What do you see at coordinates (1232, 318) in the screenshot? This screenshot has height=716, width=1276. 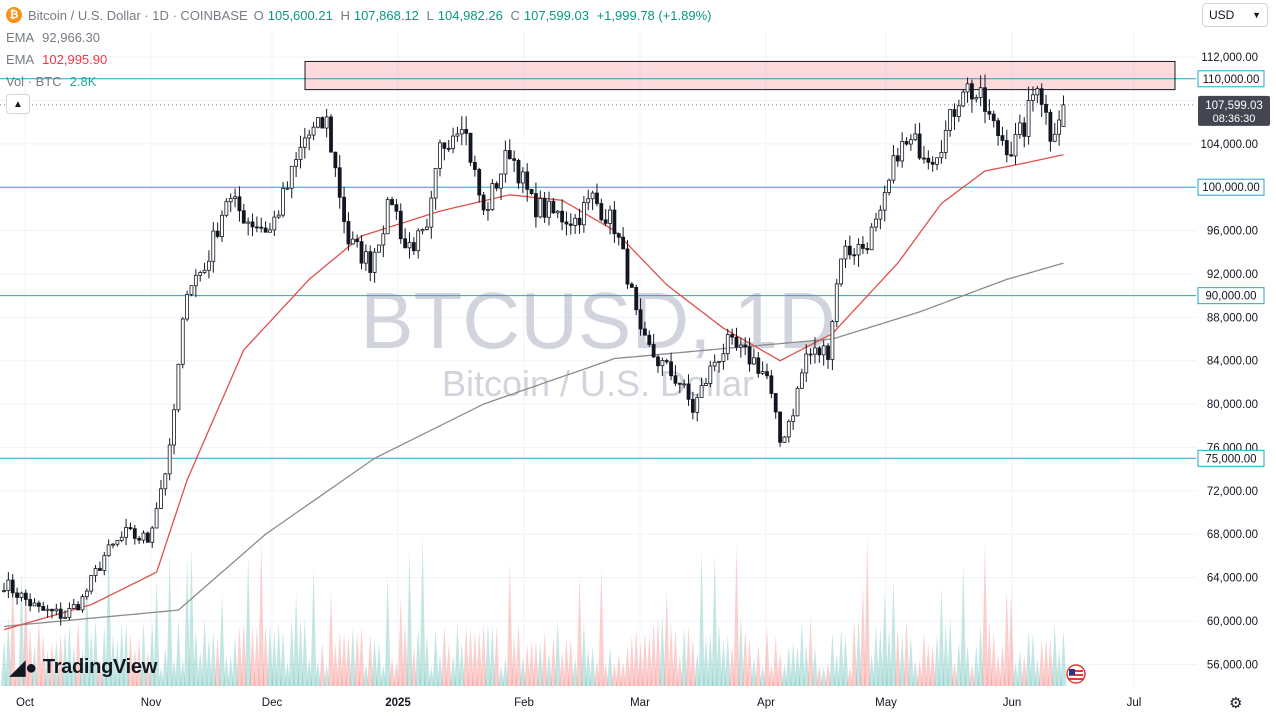 I see `price-tick-label: 88,000.00` at bounding box center [1232, 318].